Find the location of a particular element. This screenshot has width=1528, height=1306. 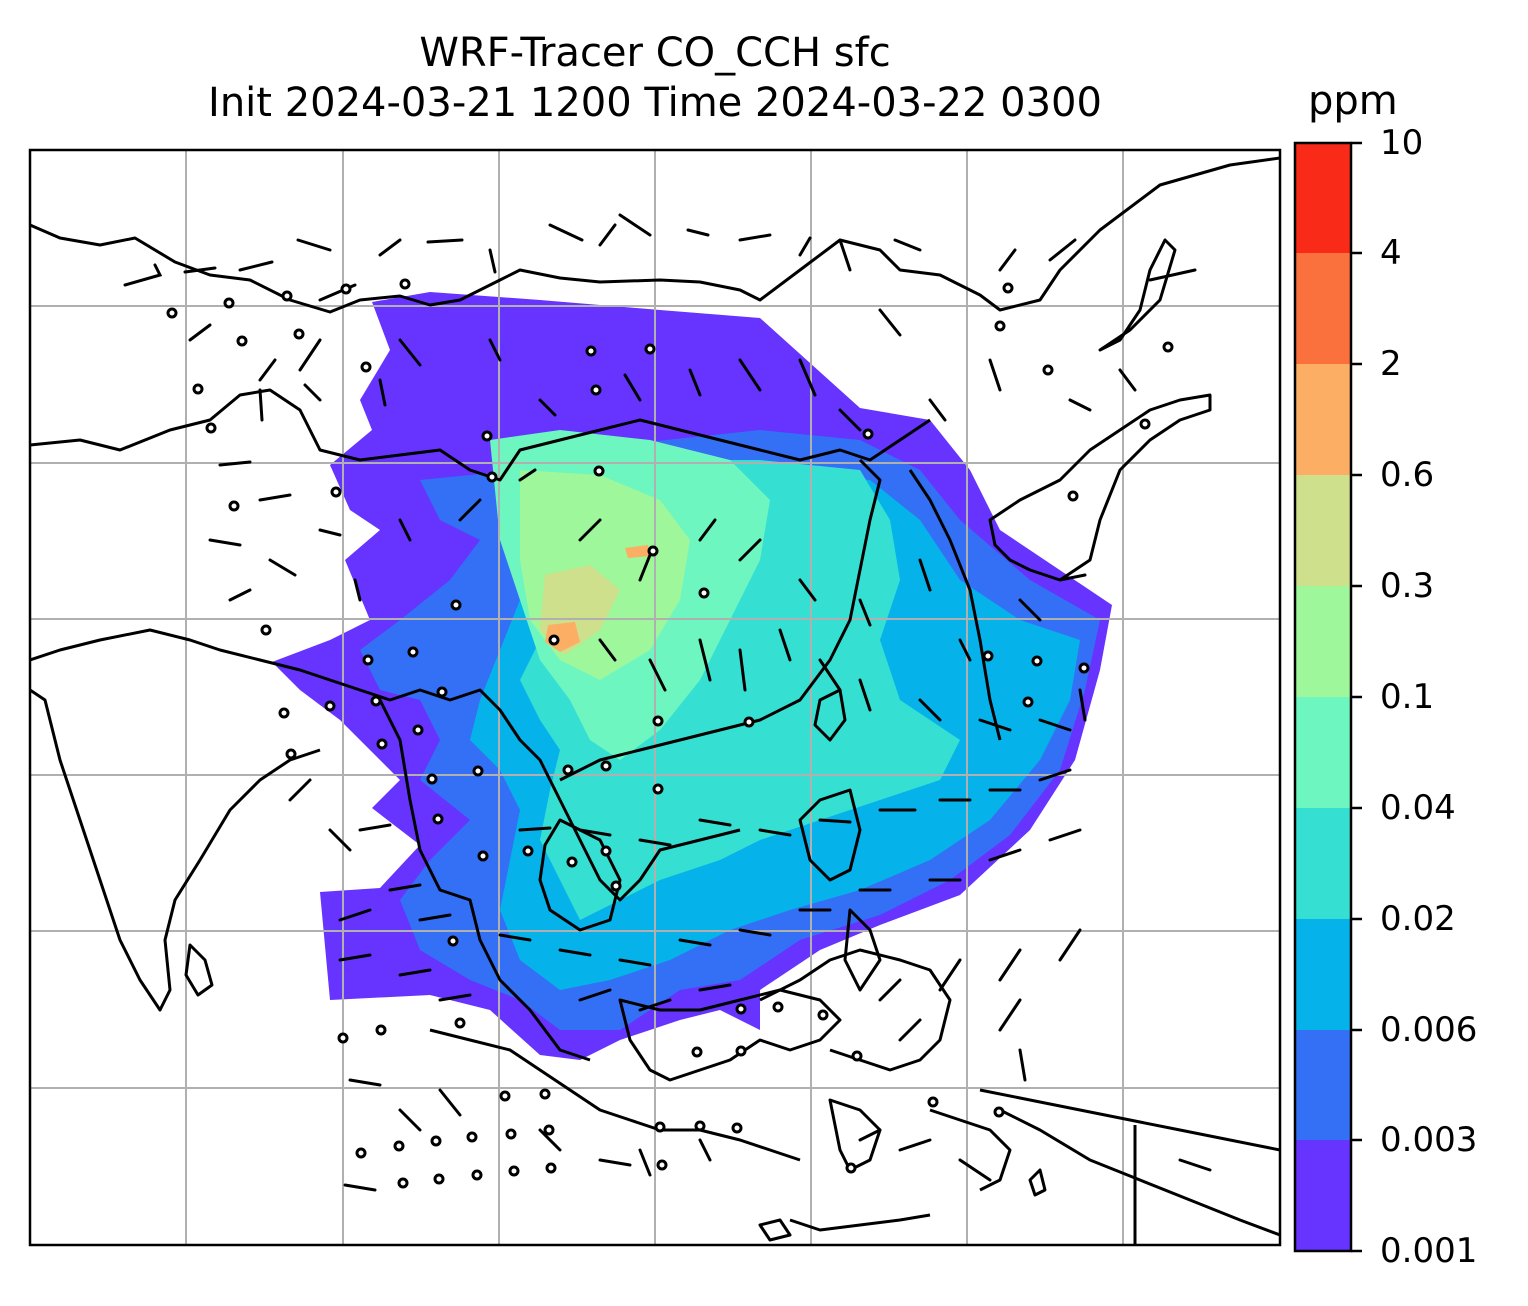

colorbar-tick-label: 0.04 is located at coordinates (1418, 808).